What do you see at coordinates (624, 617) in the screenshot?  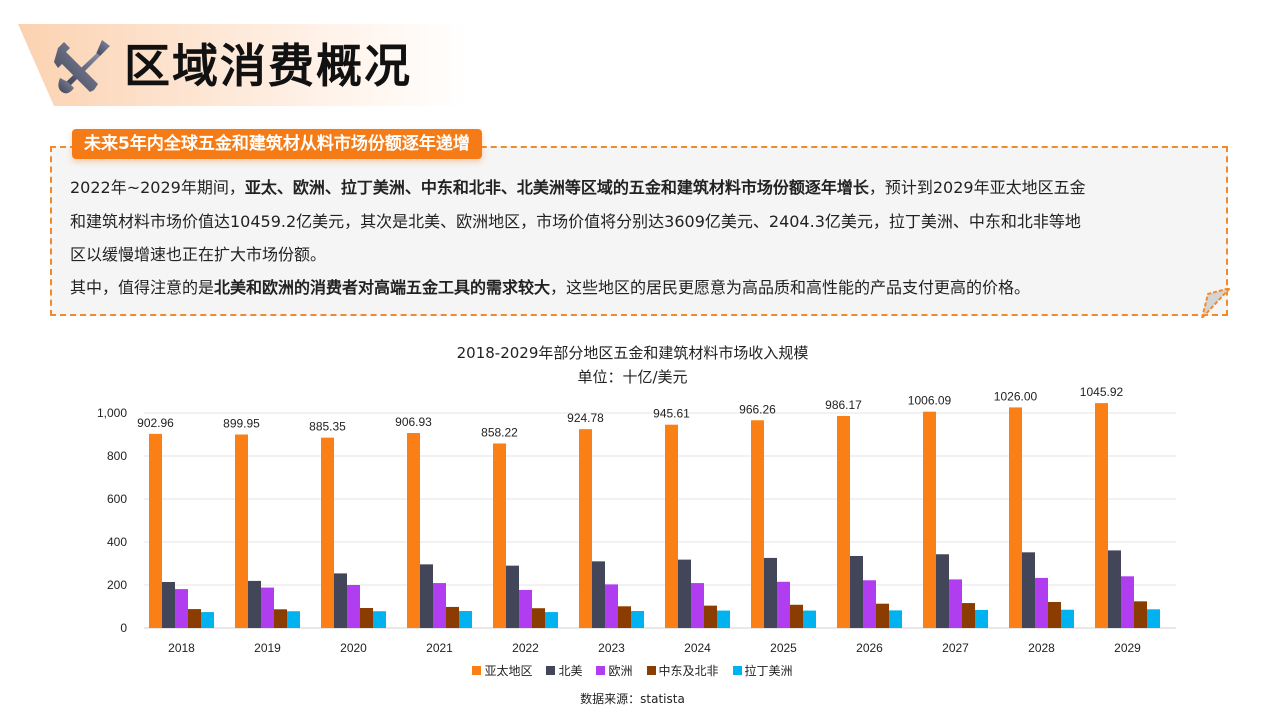 I see `bar-3-2023` at bounding box center [624, 617].